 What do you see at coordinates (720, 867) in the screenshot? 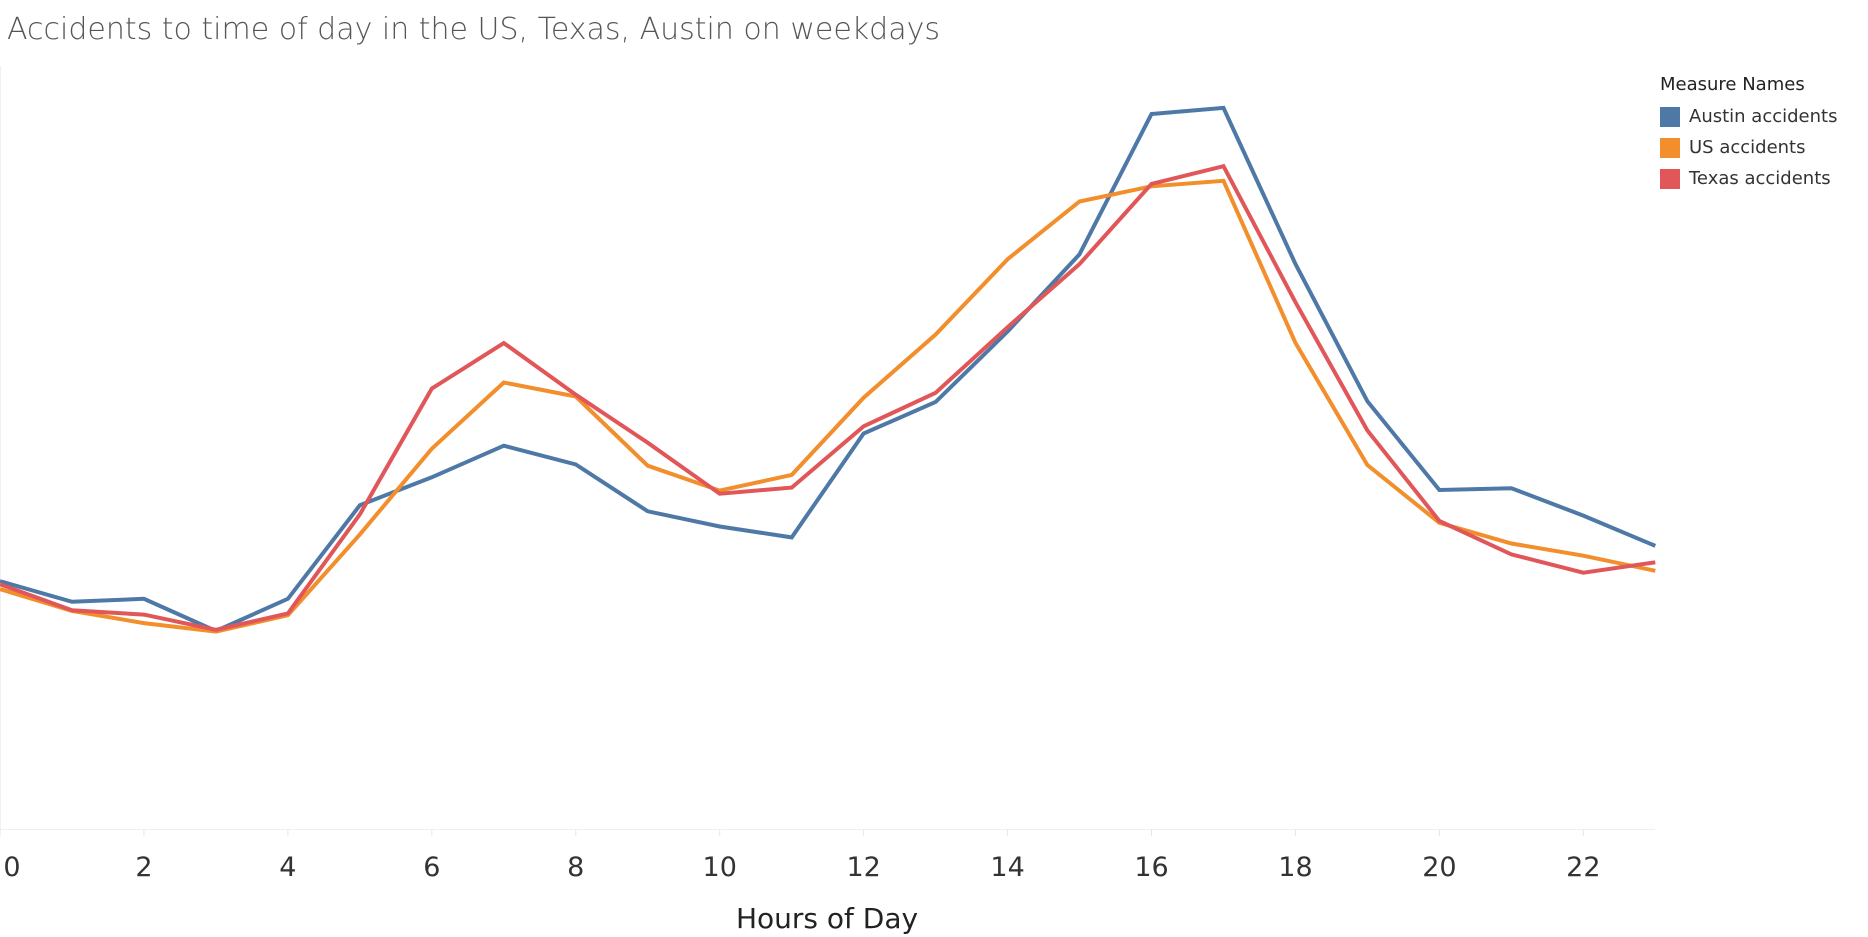
I see `x-tick-label: 10` at bounding box center [720, 867].